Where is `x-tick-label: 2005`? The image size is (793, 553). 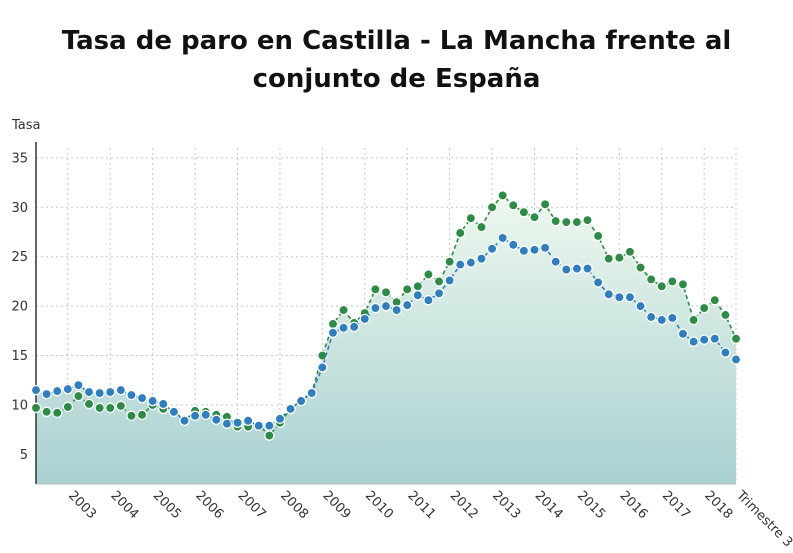 x-tick-label: 2005 is located at coordinates (167, 505).